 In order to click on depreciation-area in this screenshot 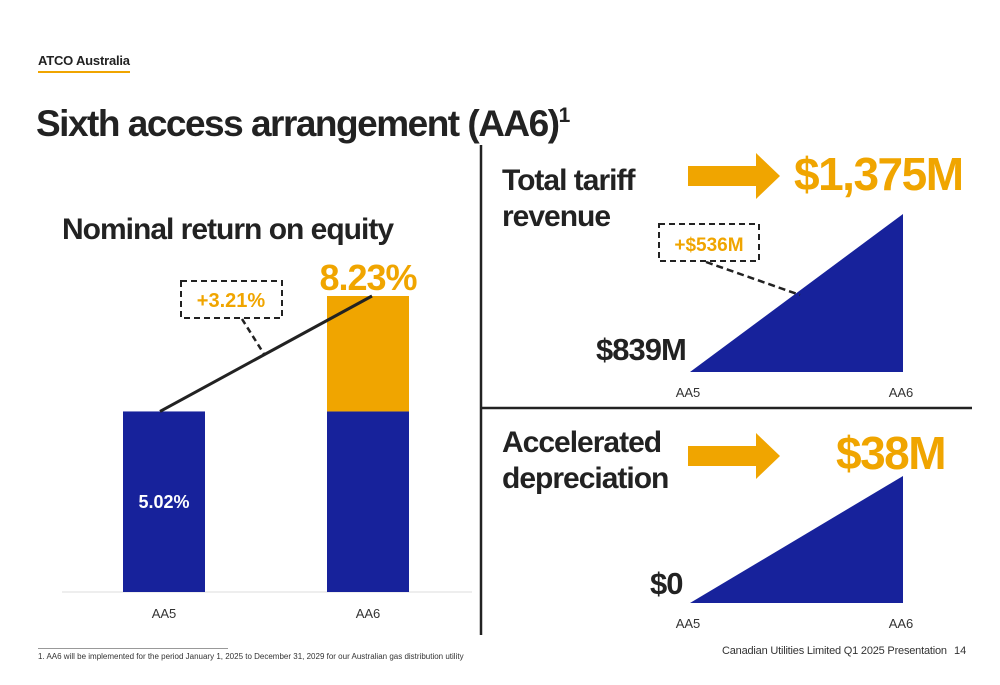, I will do `click(796, 539)`.